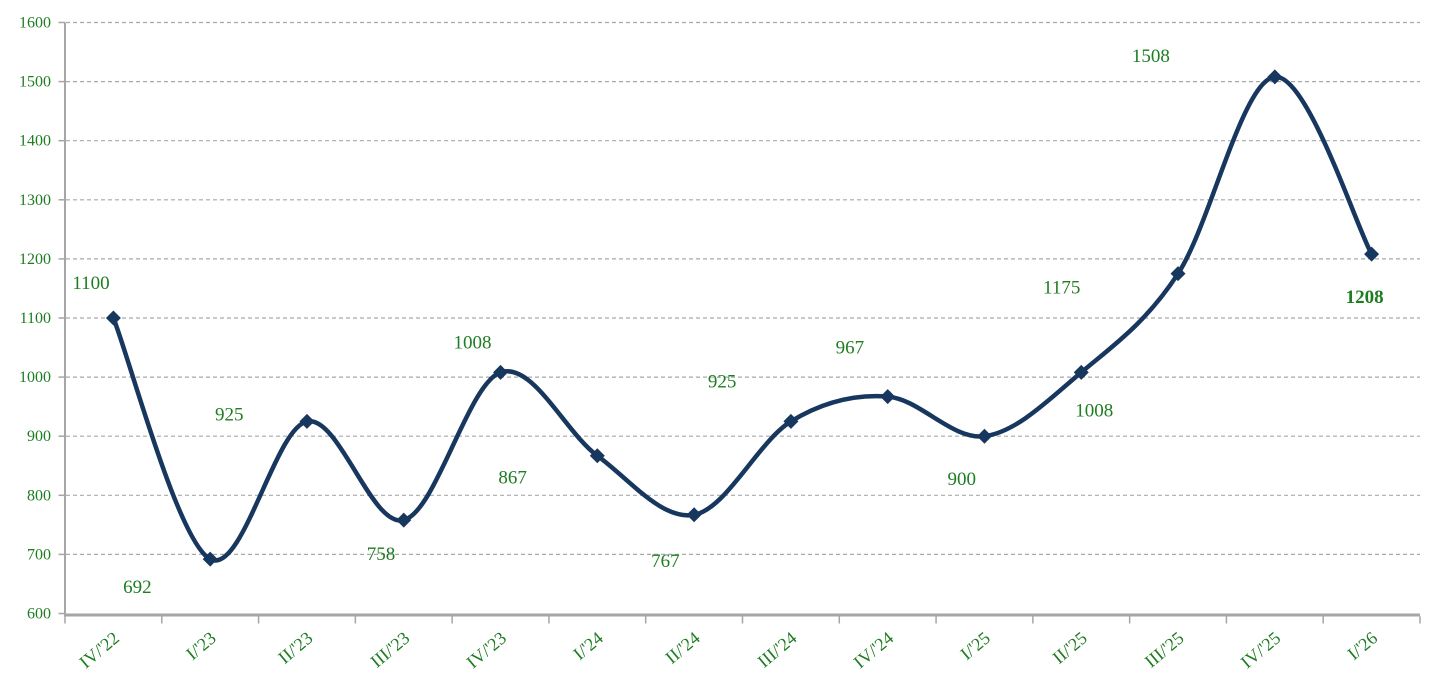  I want to click on x-category-label: IV/'24, so click(874, 650).